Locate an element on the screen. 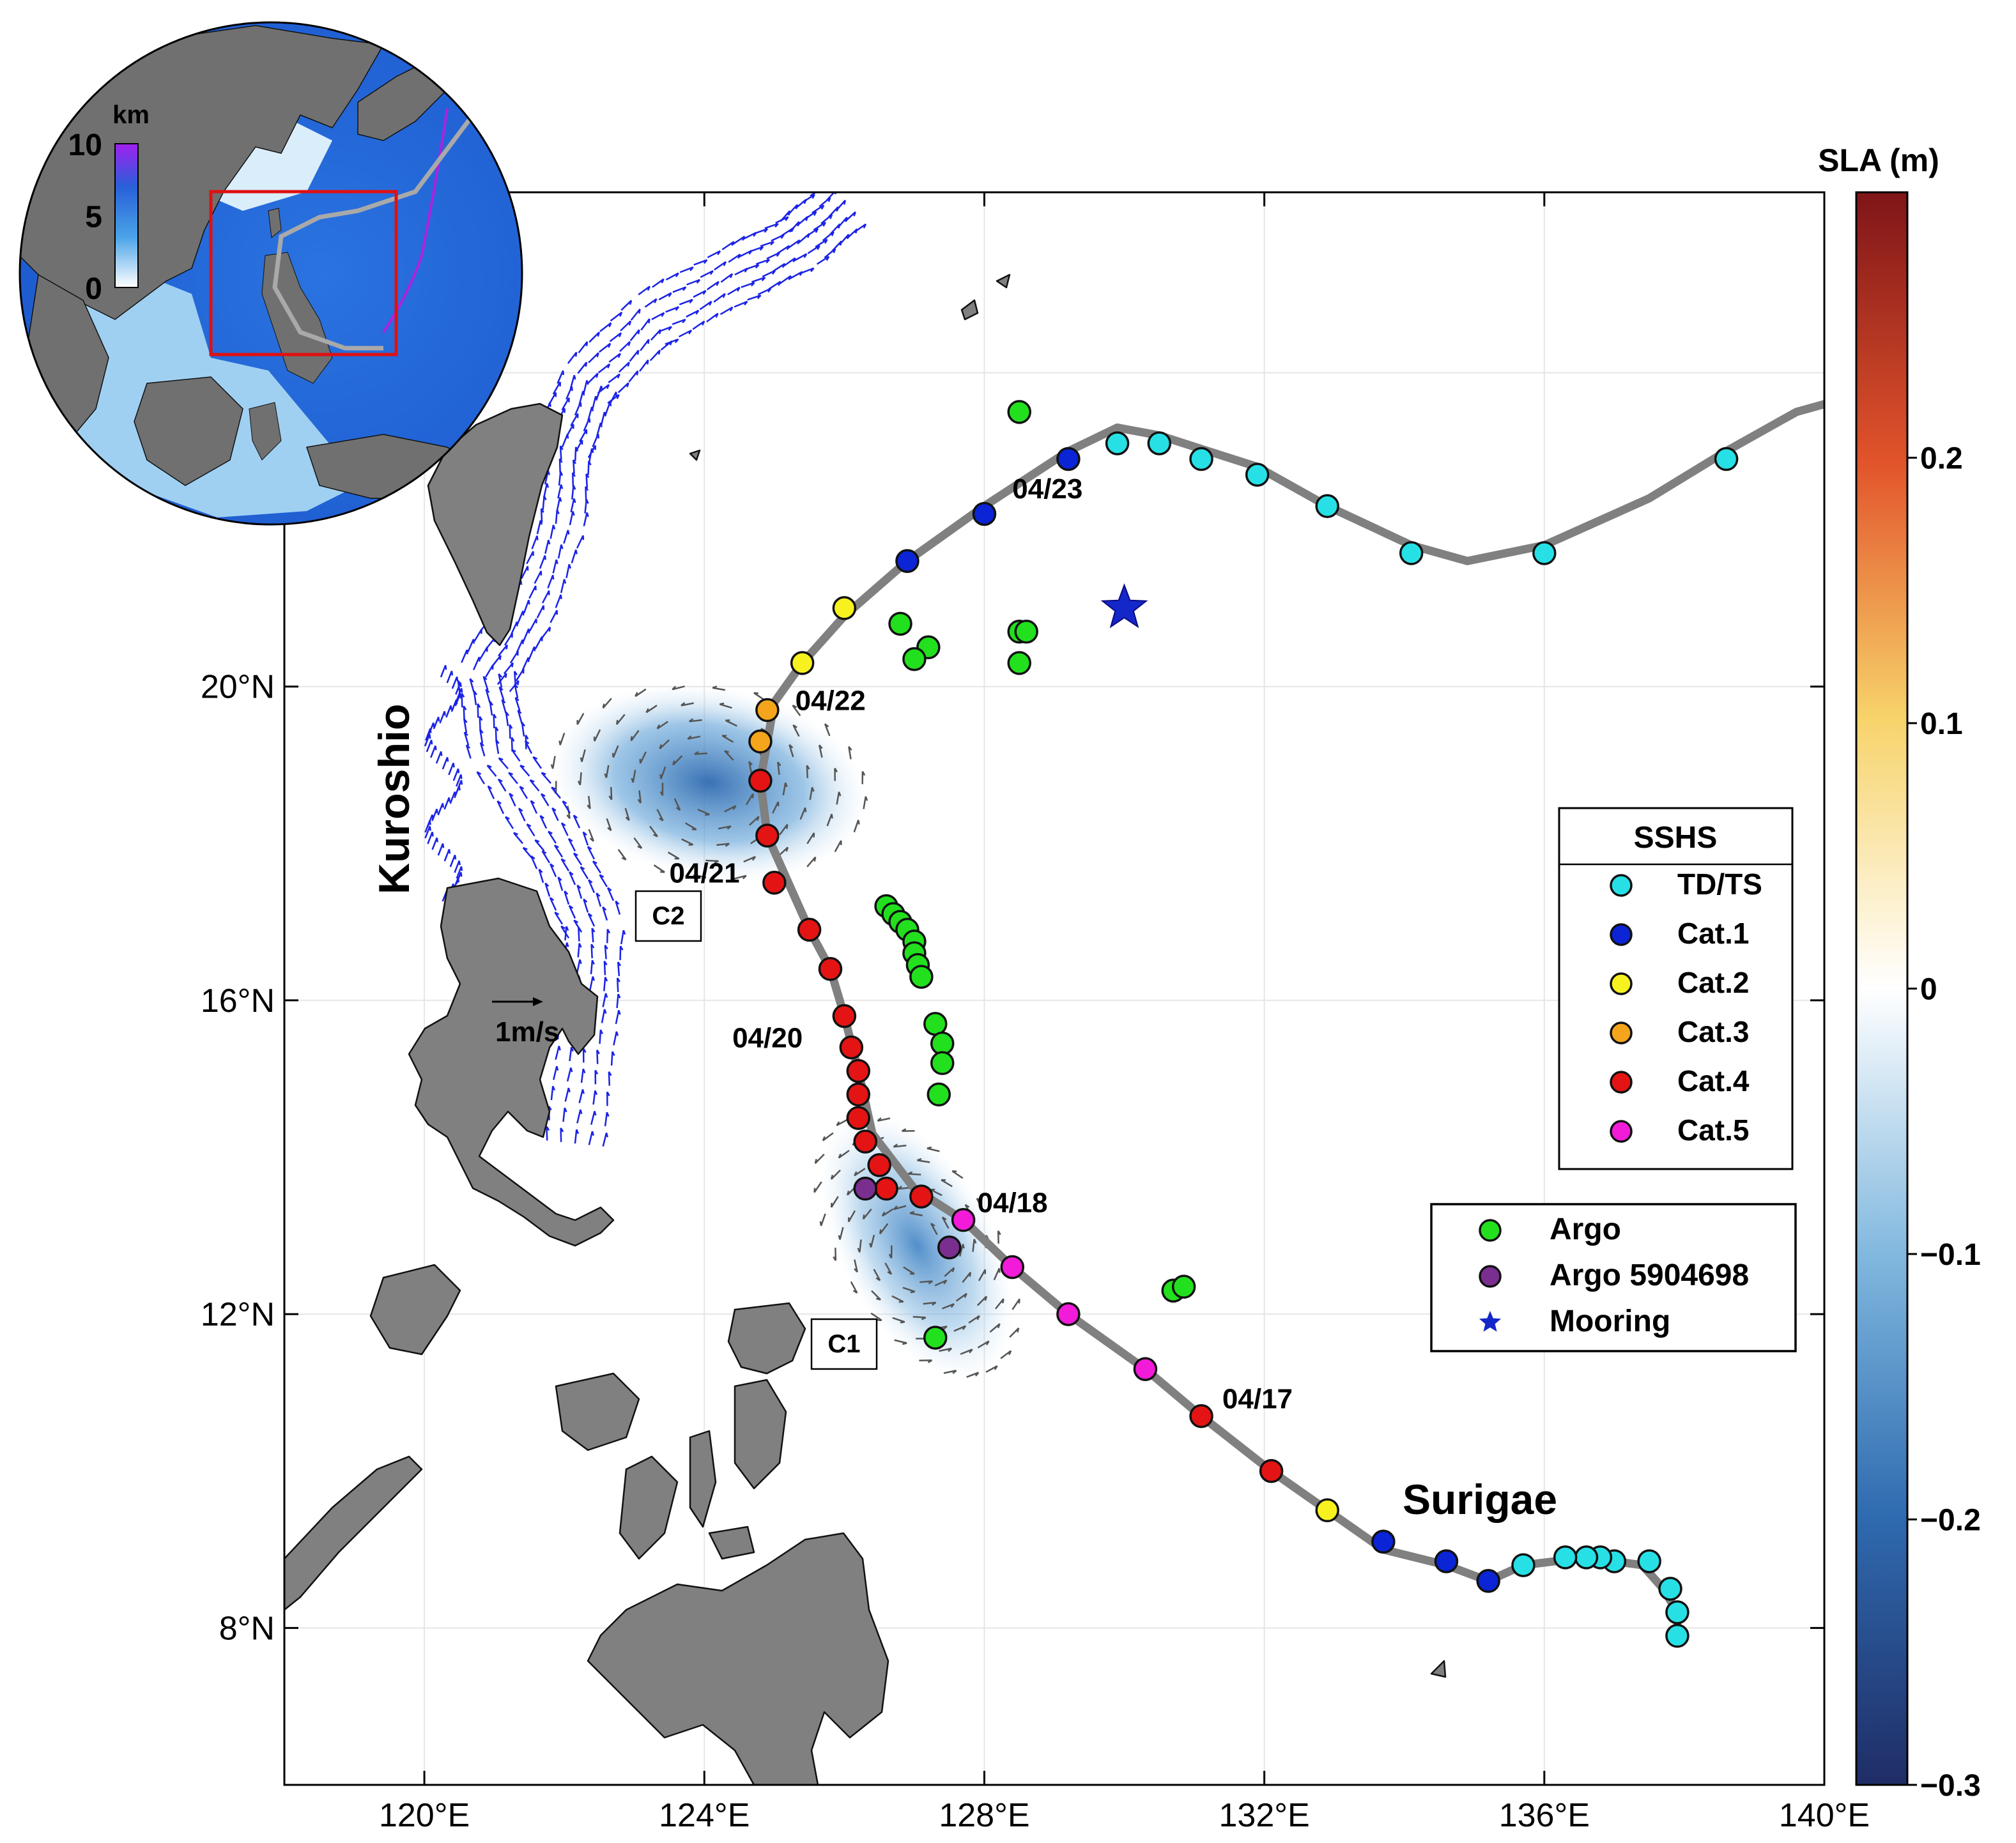  samar-landmass is located at coordinates (767, 1338).